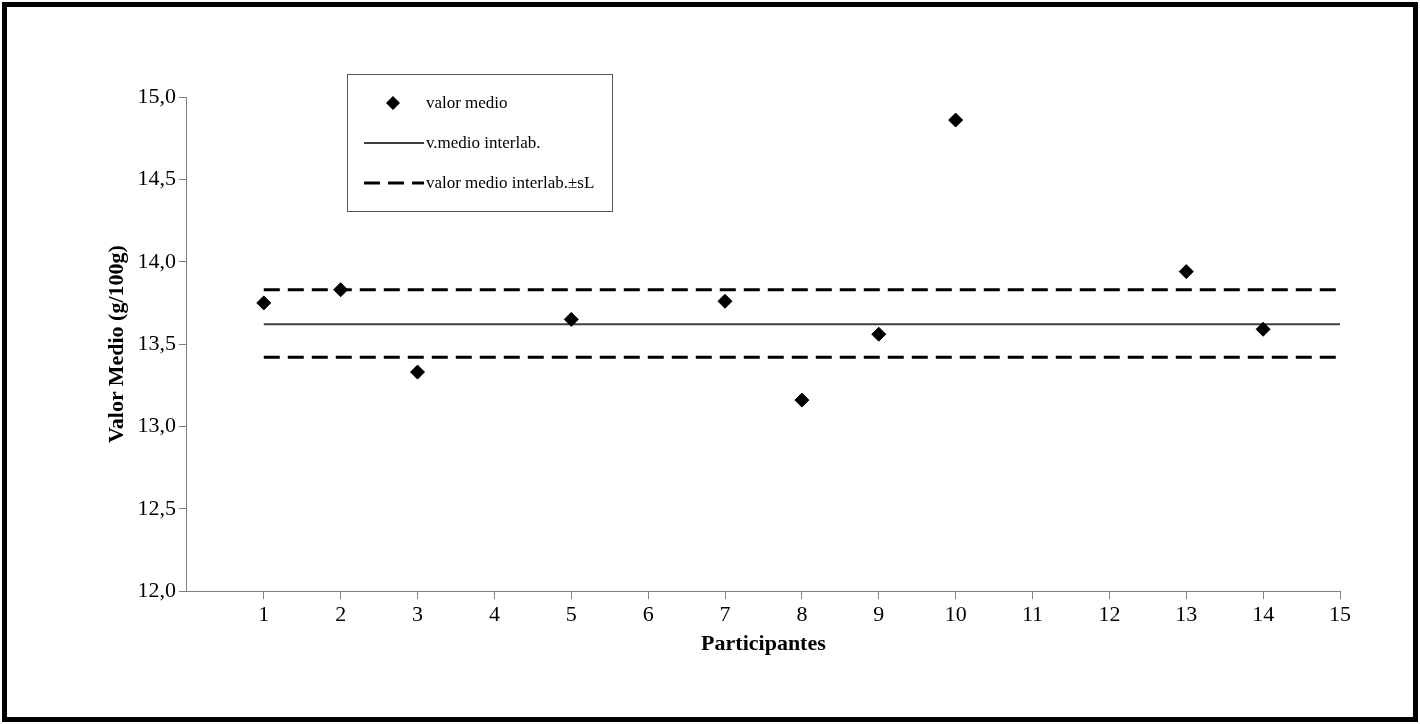 Image resolution: width=1420 pixels, height=724 pixels. I want to click on x-tick-label: 6, so click(648, 614).